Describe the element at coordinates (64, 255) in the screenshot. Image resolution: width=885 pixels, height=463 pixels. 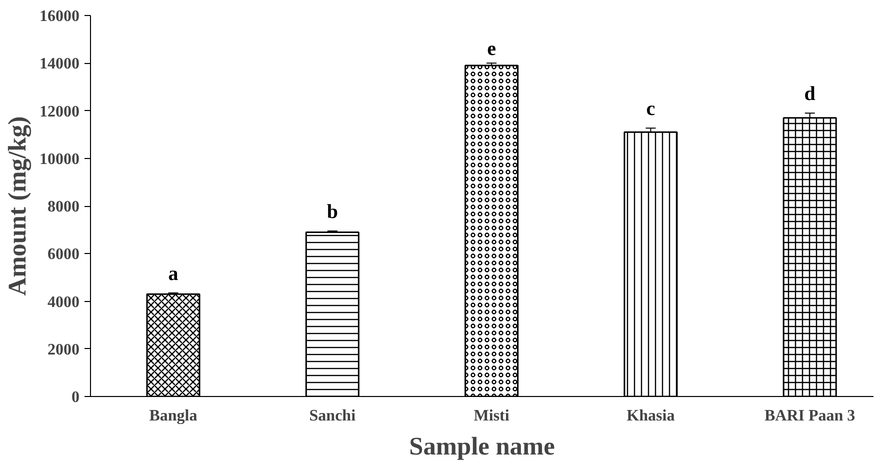
I see `y-tick-label: 6000` at that location.